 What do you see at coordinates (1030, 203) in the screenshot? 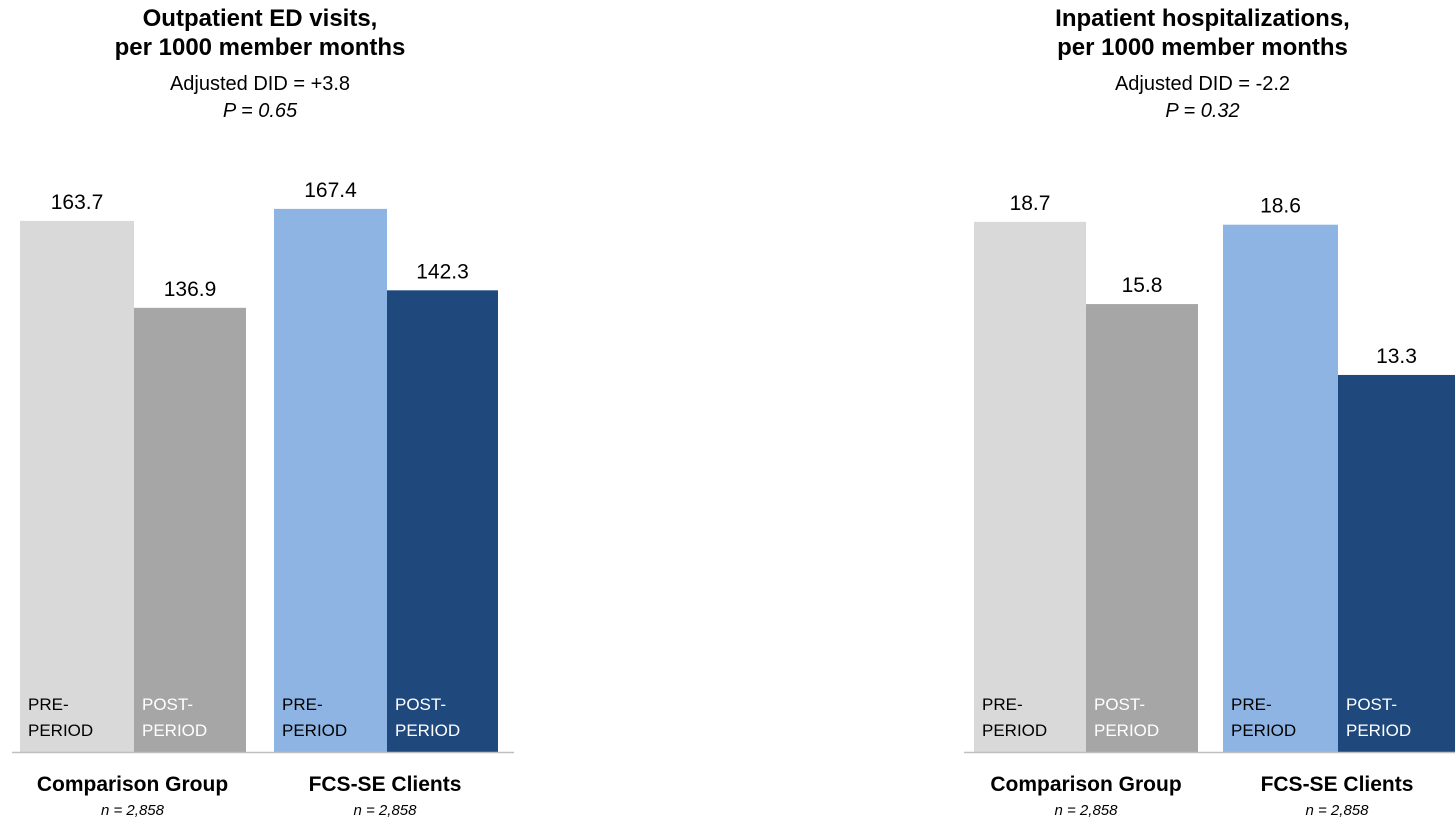
I see `bar-value-label: 18.7` at bounding box center [1030, 203].